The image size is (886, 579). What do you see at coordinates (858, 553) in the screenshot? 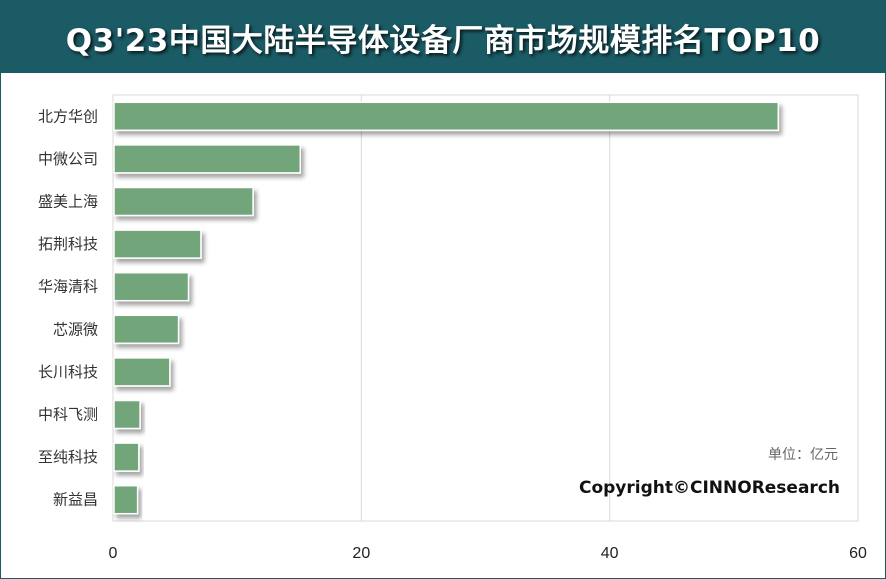
I see `x-tick-label: 60` at bounding box center [858, 553].